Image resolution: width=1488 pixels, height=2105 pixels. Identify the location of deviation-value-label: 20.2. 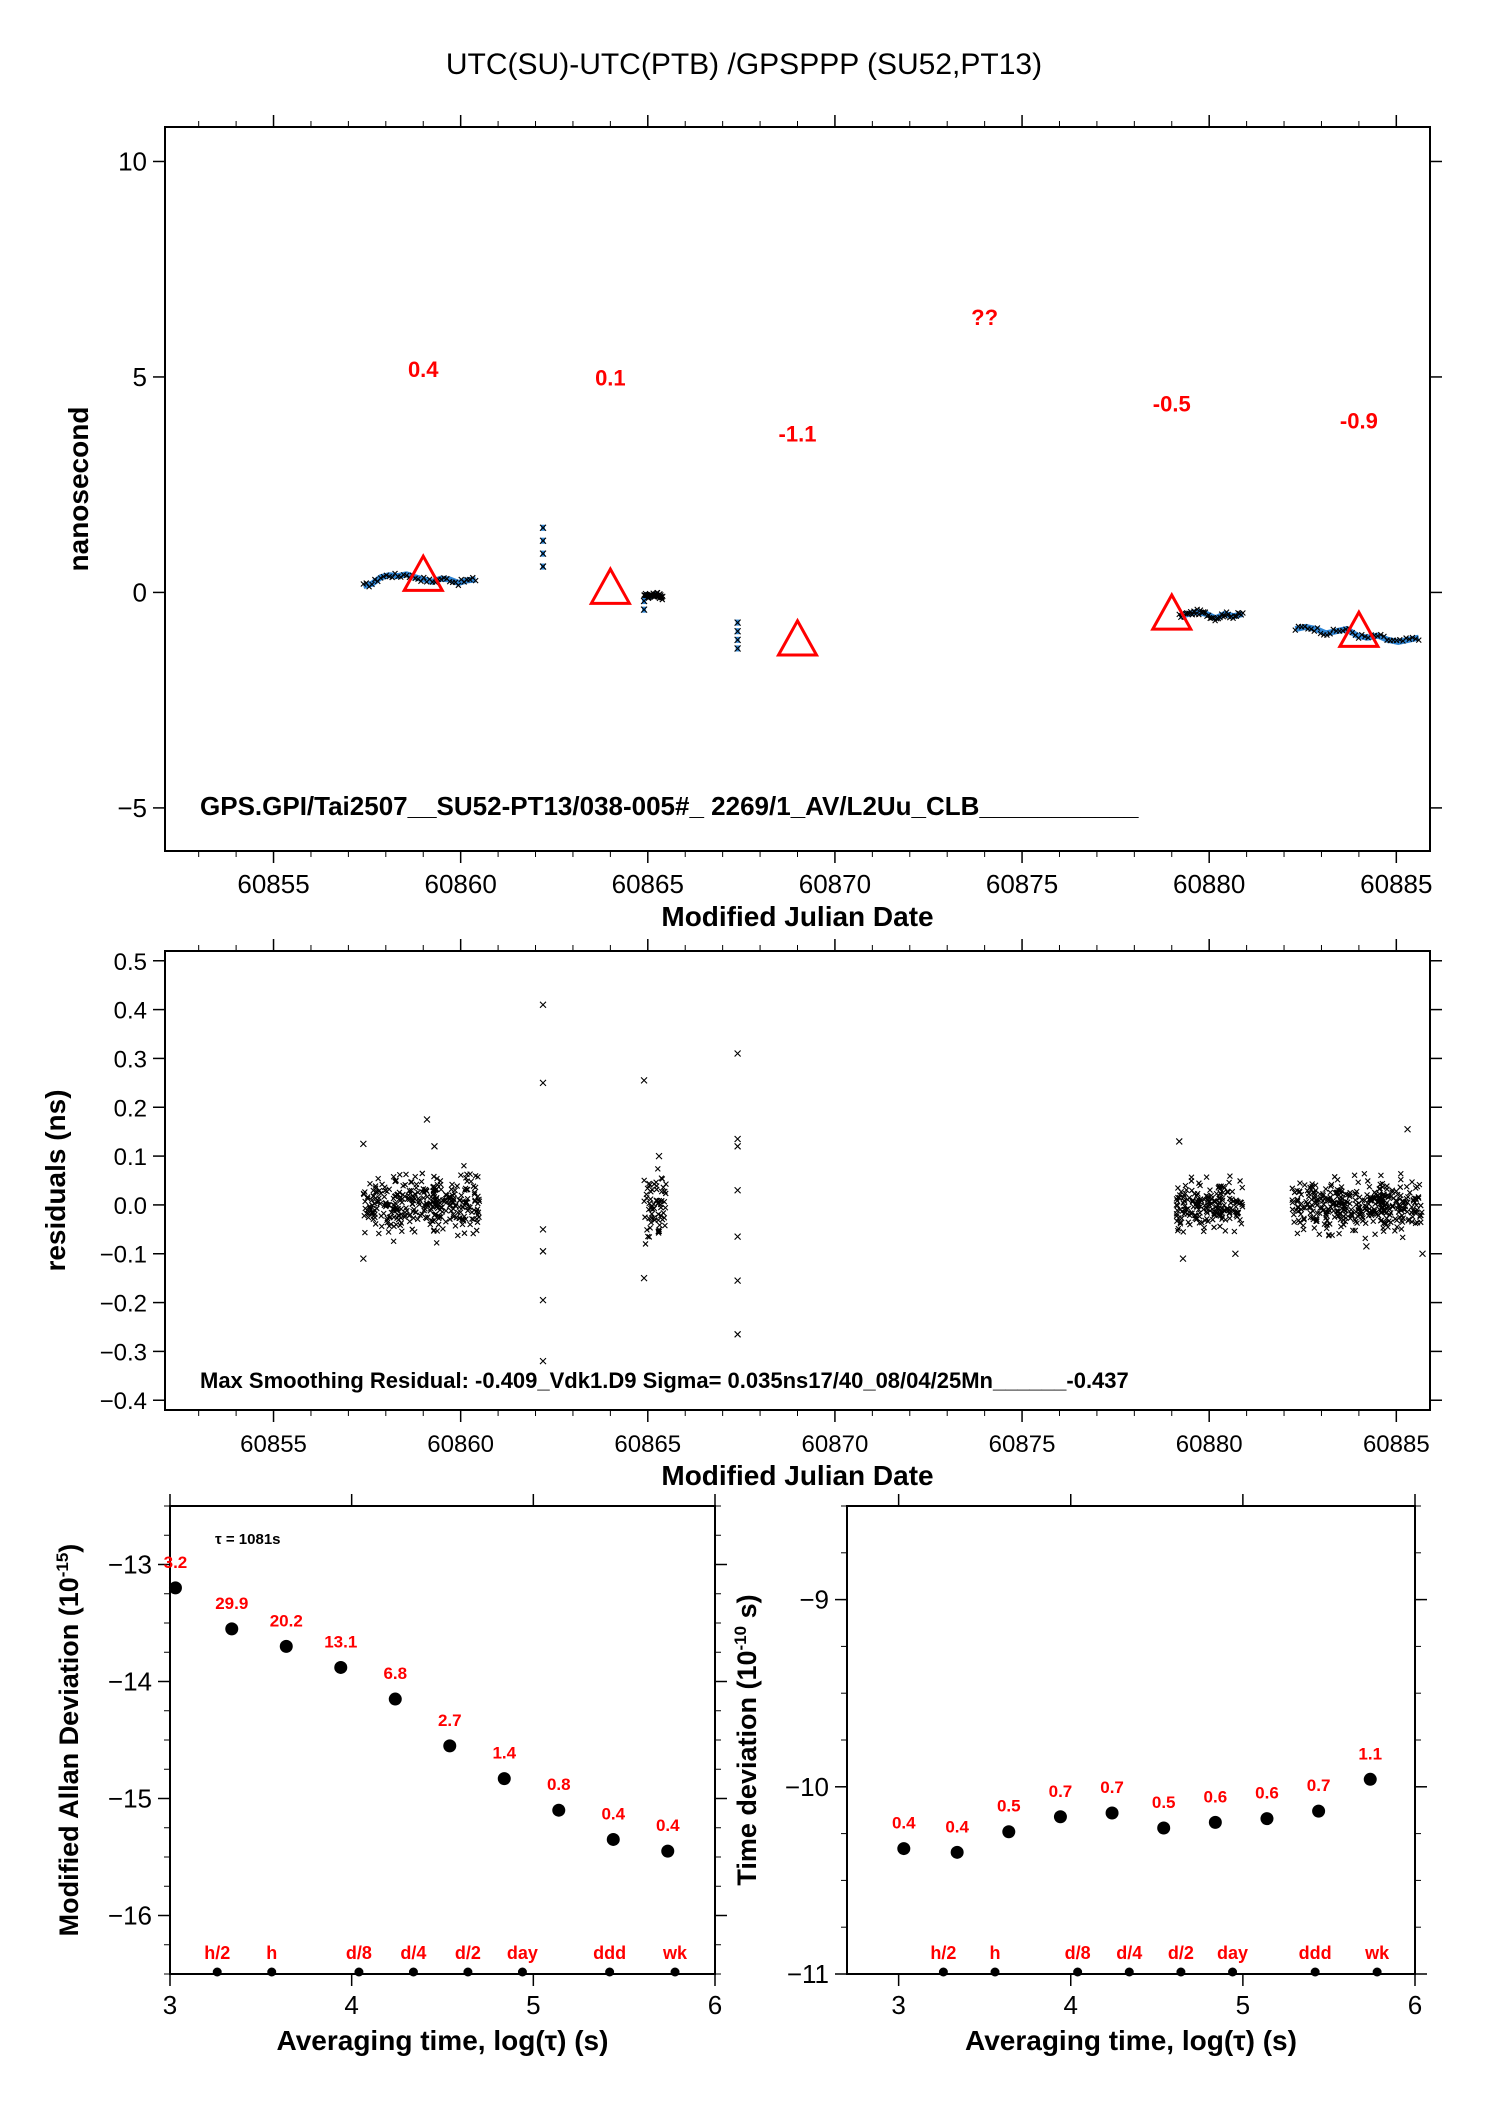
(286, 1620).